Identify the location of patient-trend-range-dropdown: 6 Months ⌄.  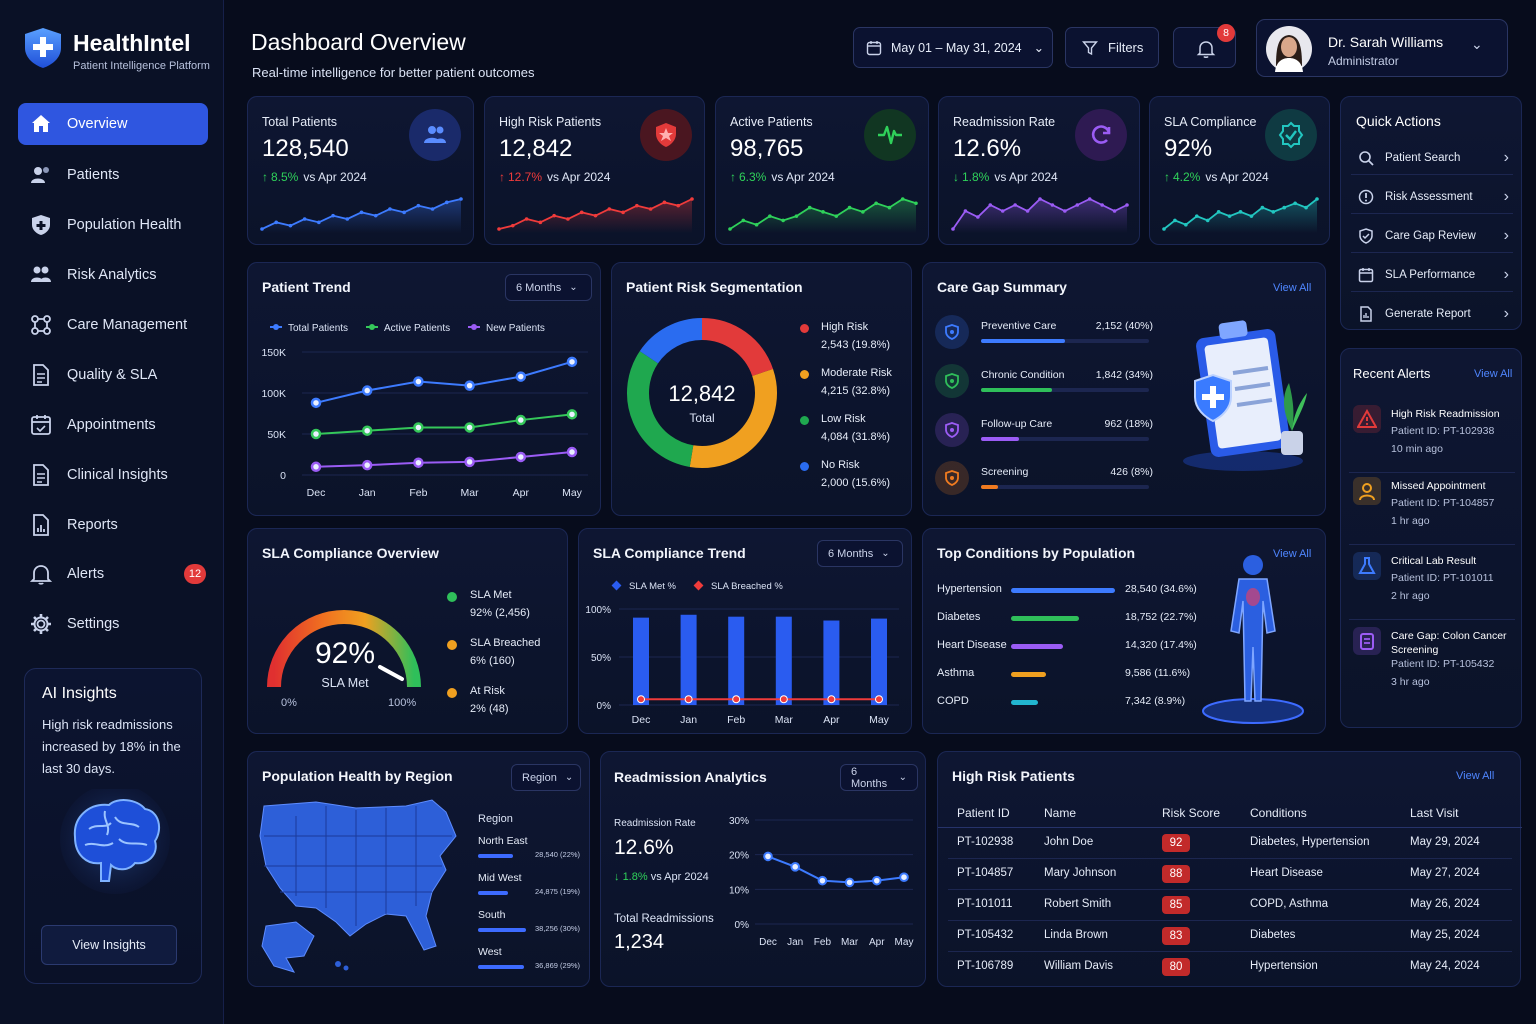
(548, 287).